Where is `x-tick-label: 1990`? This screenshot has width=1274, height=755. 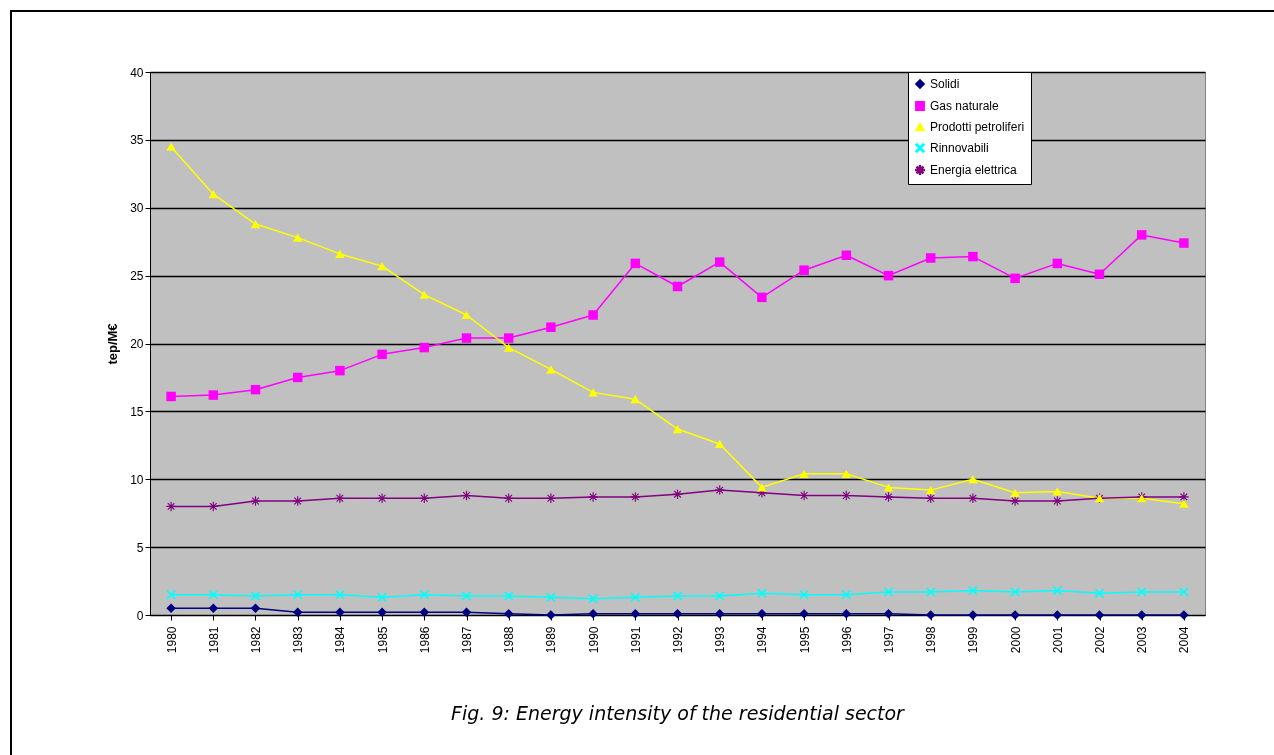
x-tick-label: 1990 is located at coordinates (593, 640).